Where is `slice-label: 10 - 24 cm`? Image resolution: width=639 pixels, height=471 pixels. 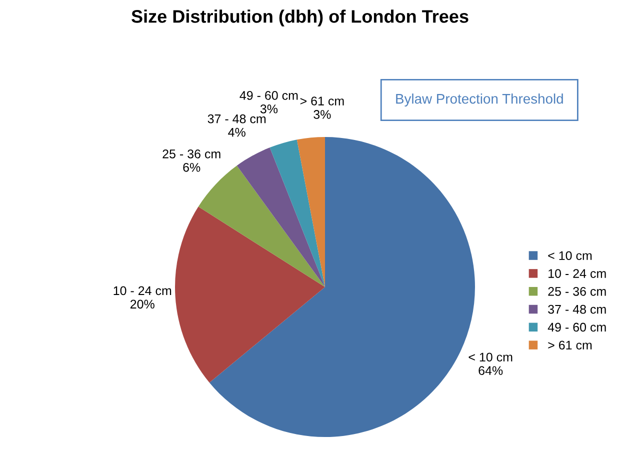 slice-label: 10 - 24 cm is located at coordinates (143, 291).